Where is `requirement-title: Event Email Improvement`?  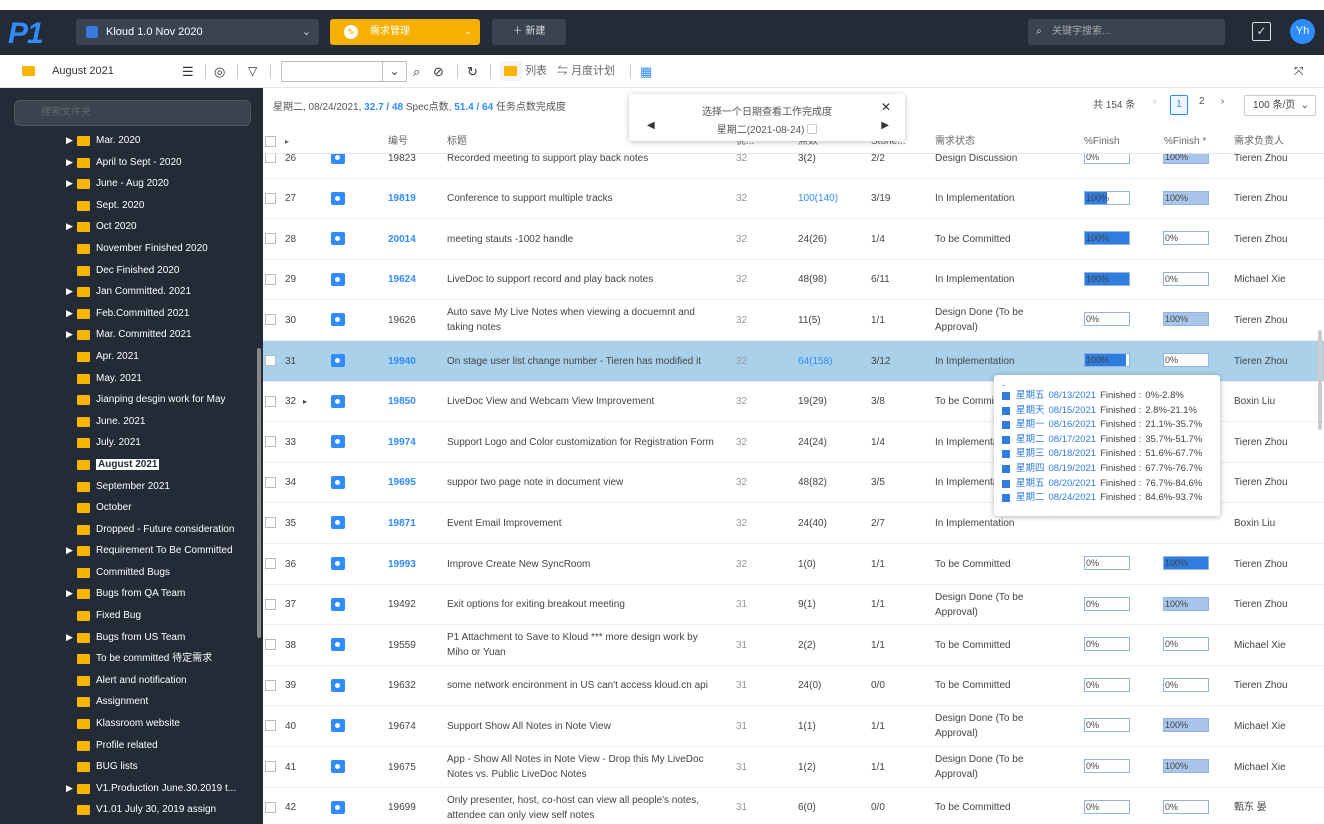 requirement-title: Event Email Improvement is located at coordinates (504, 523).